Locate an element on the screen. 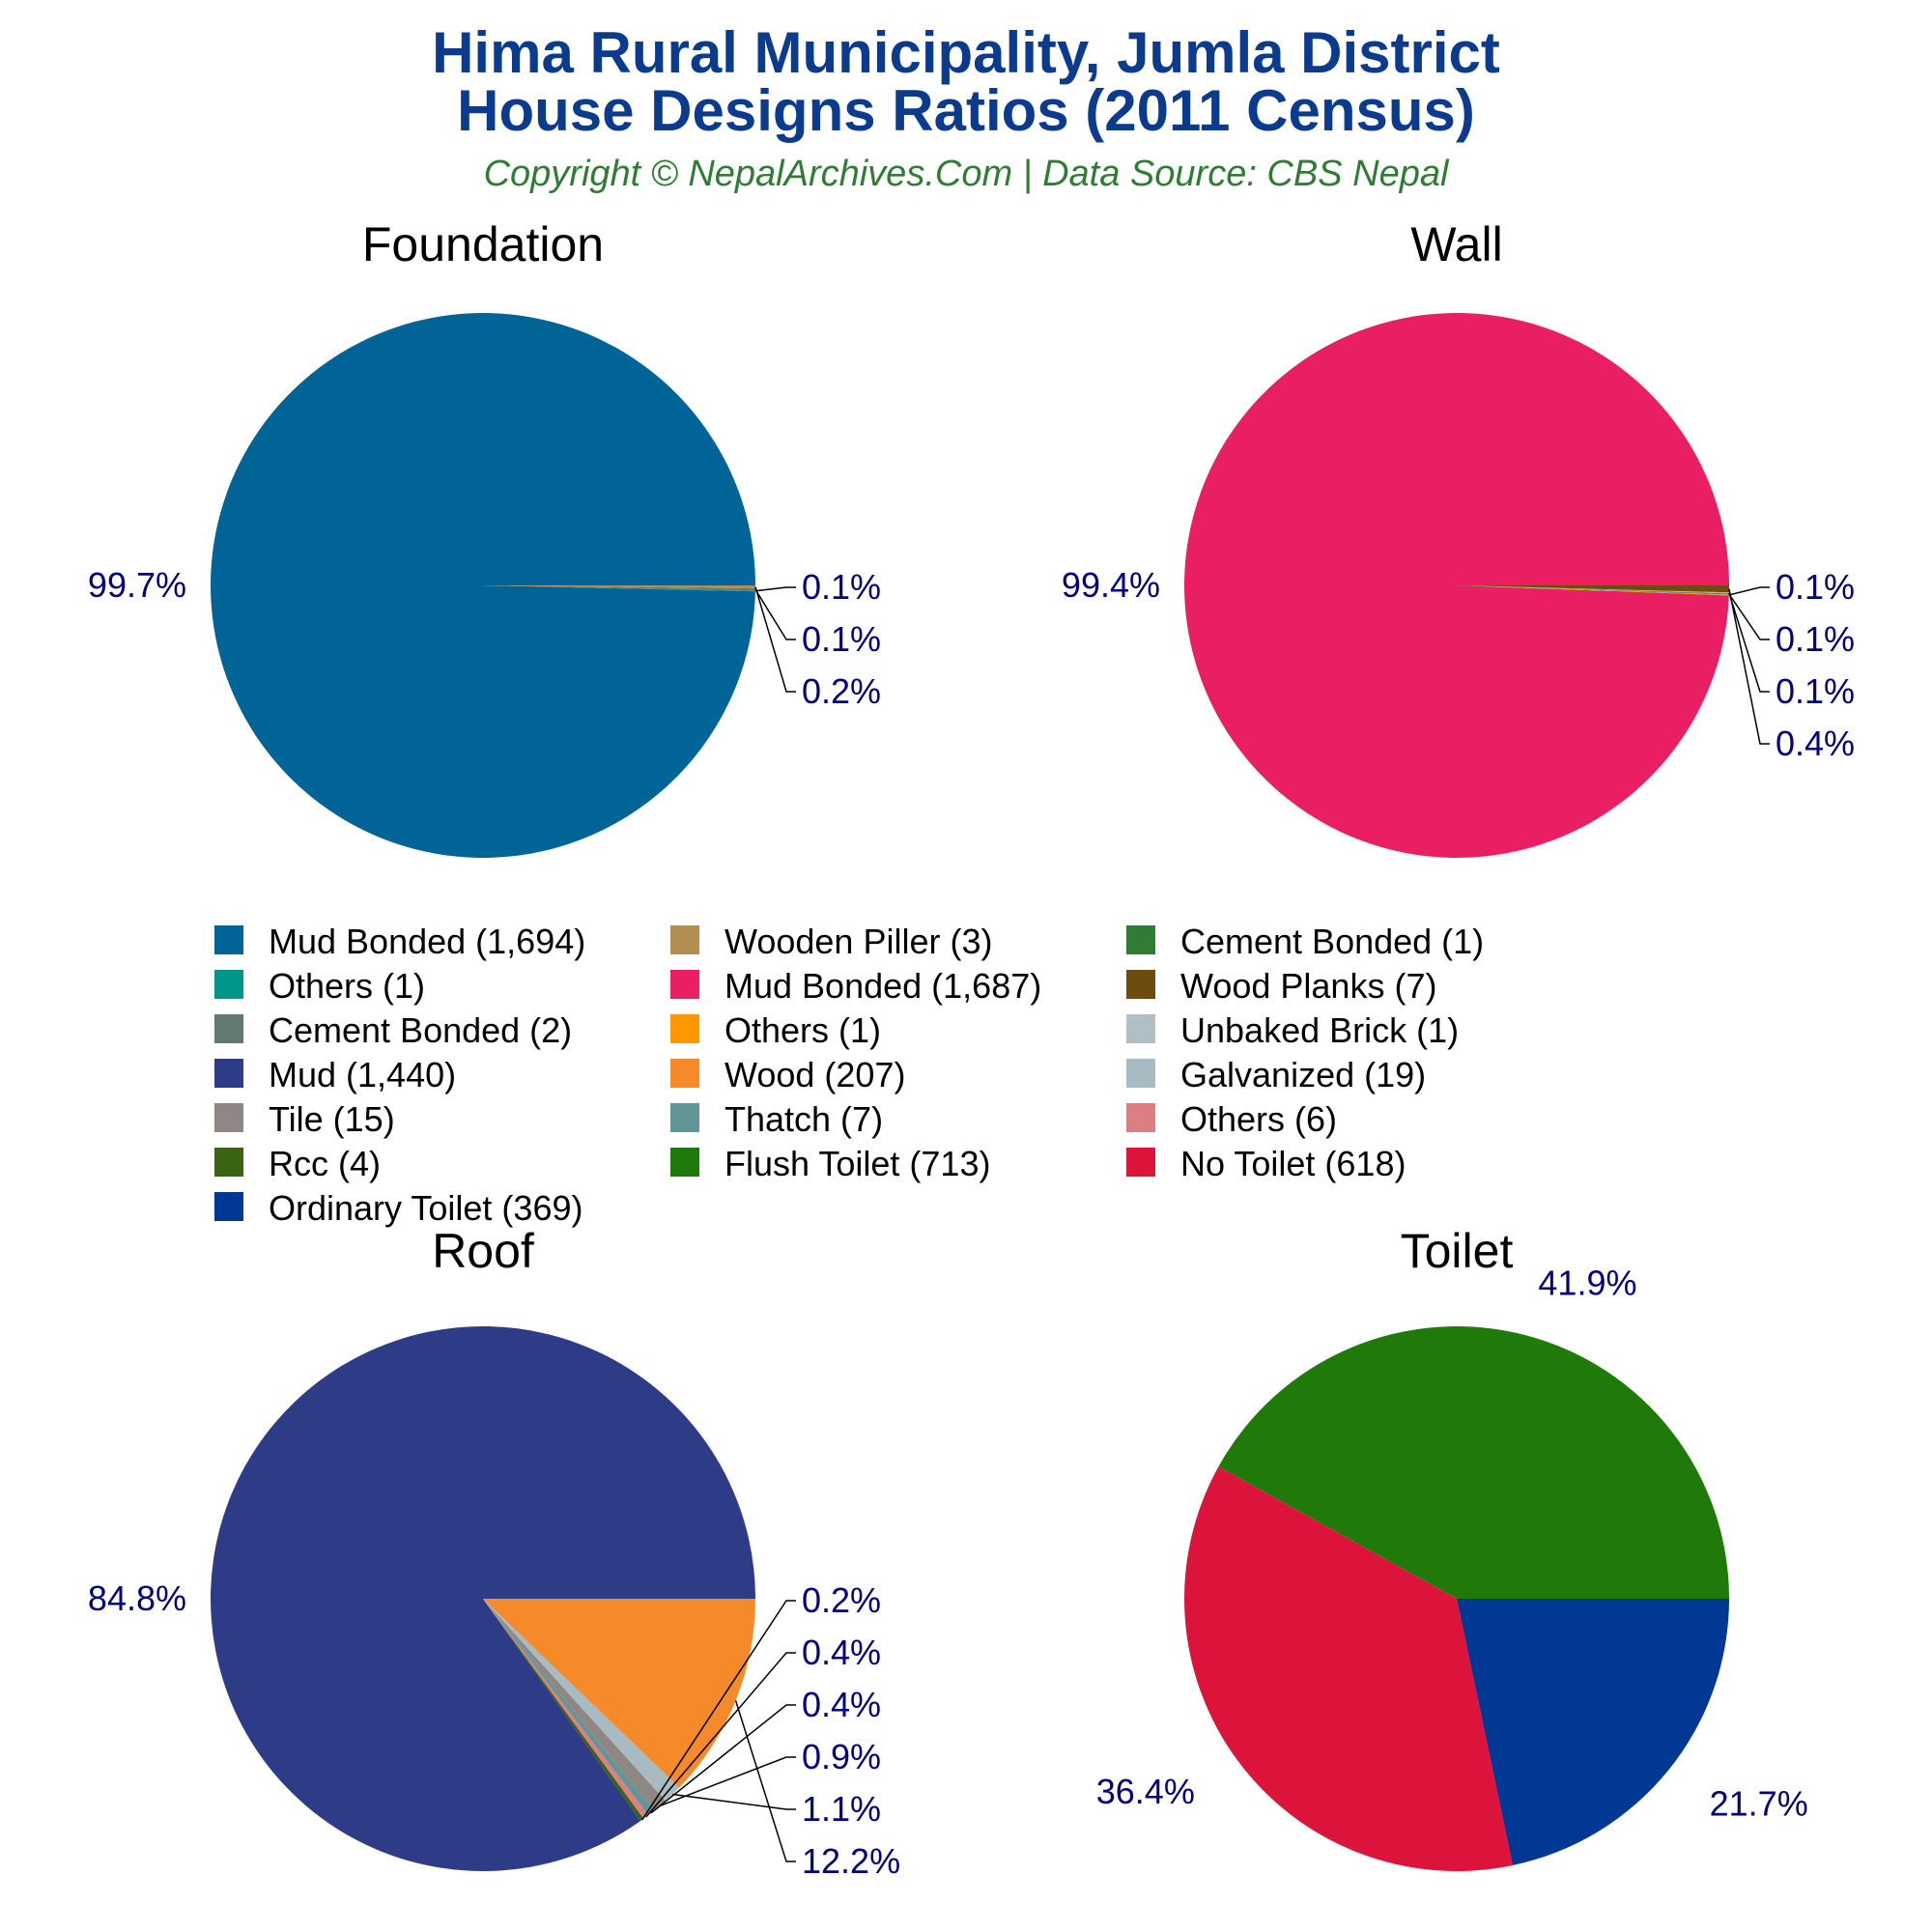  pie-pct-label: 99.7% is located at coordinates (137, 585).